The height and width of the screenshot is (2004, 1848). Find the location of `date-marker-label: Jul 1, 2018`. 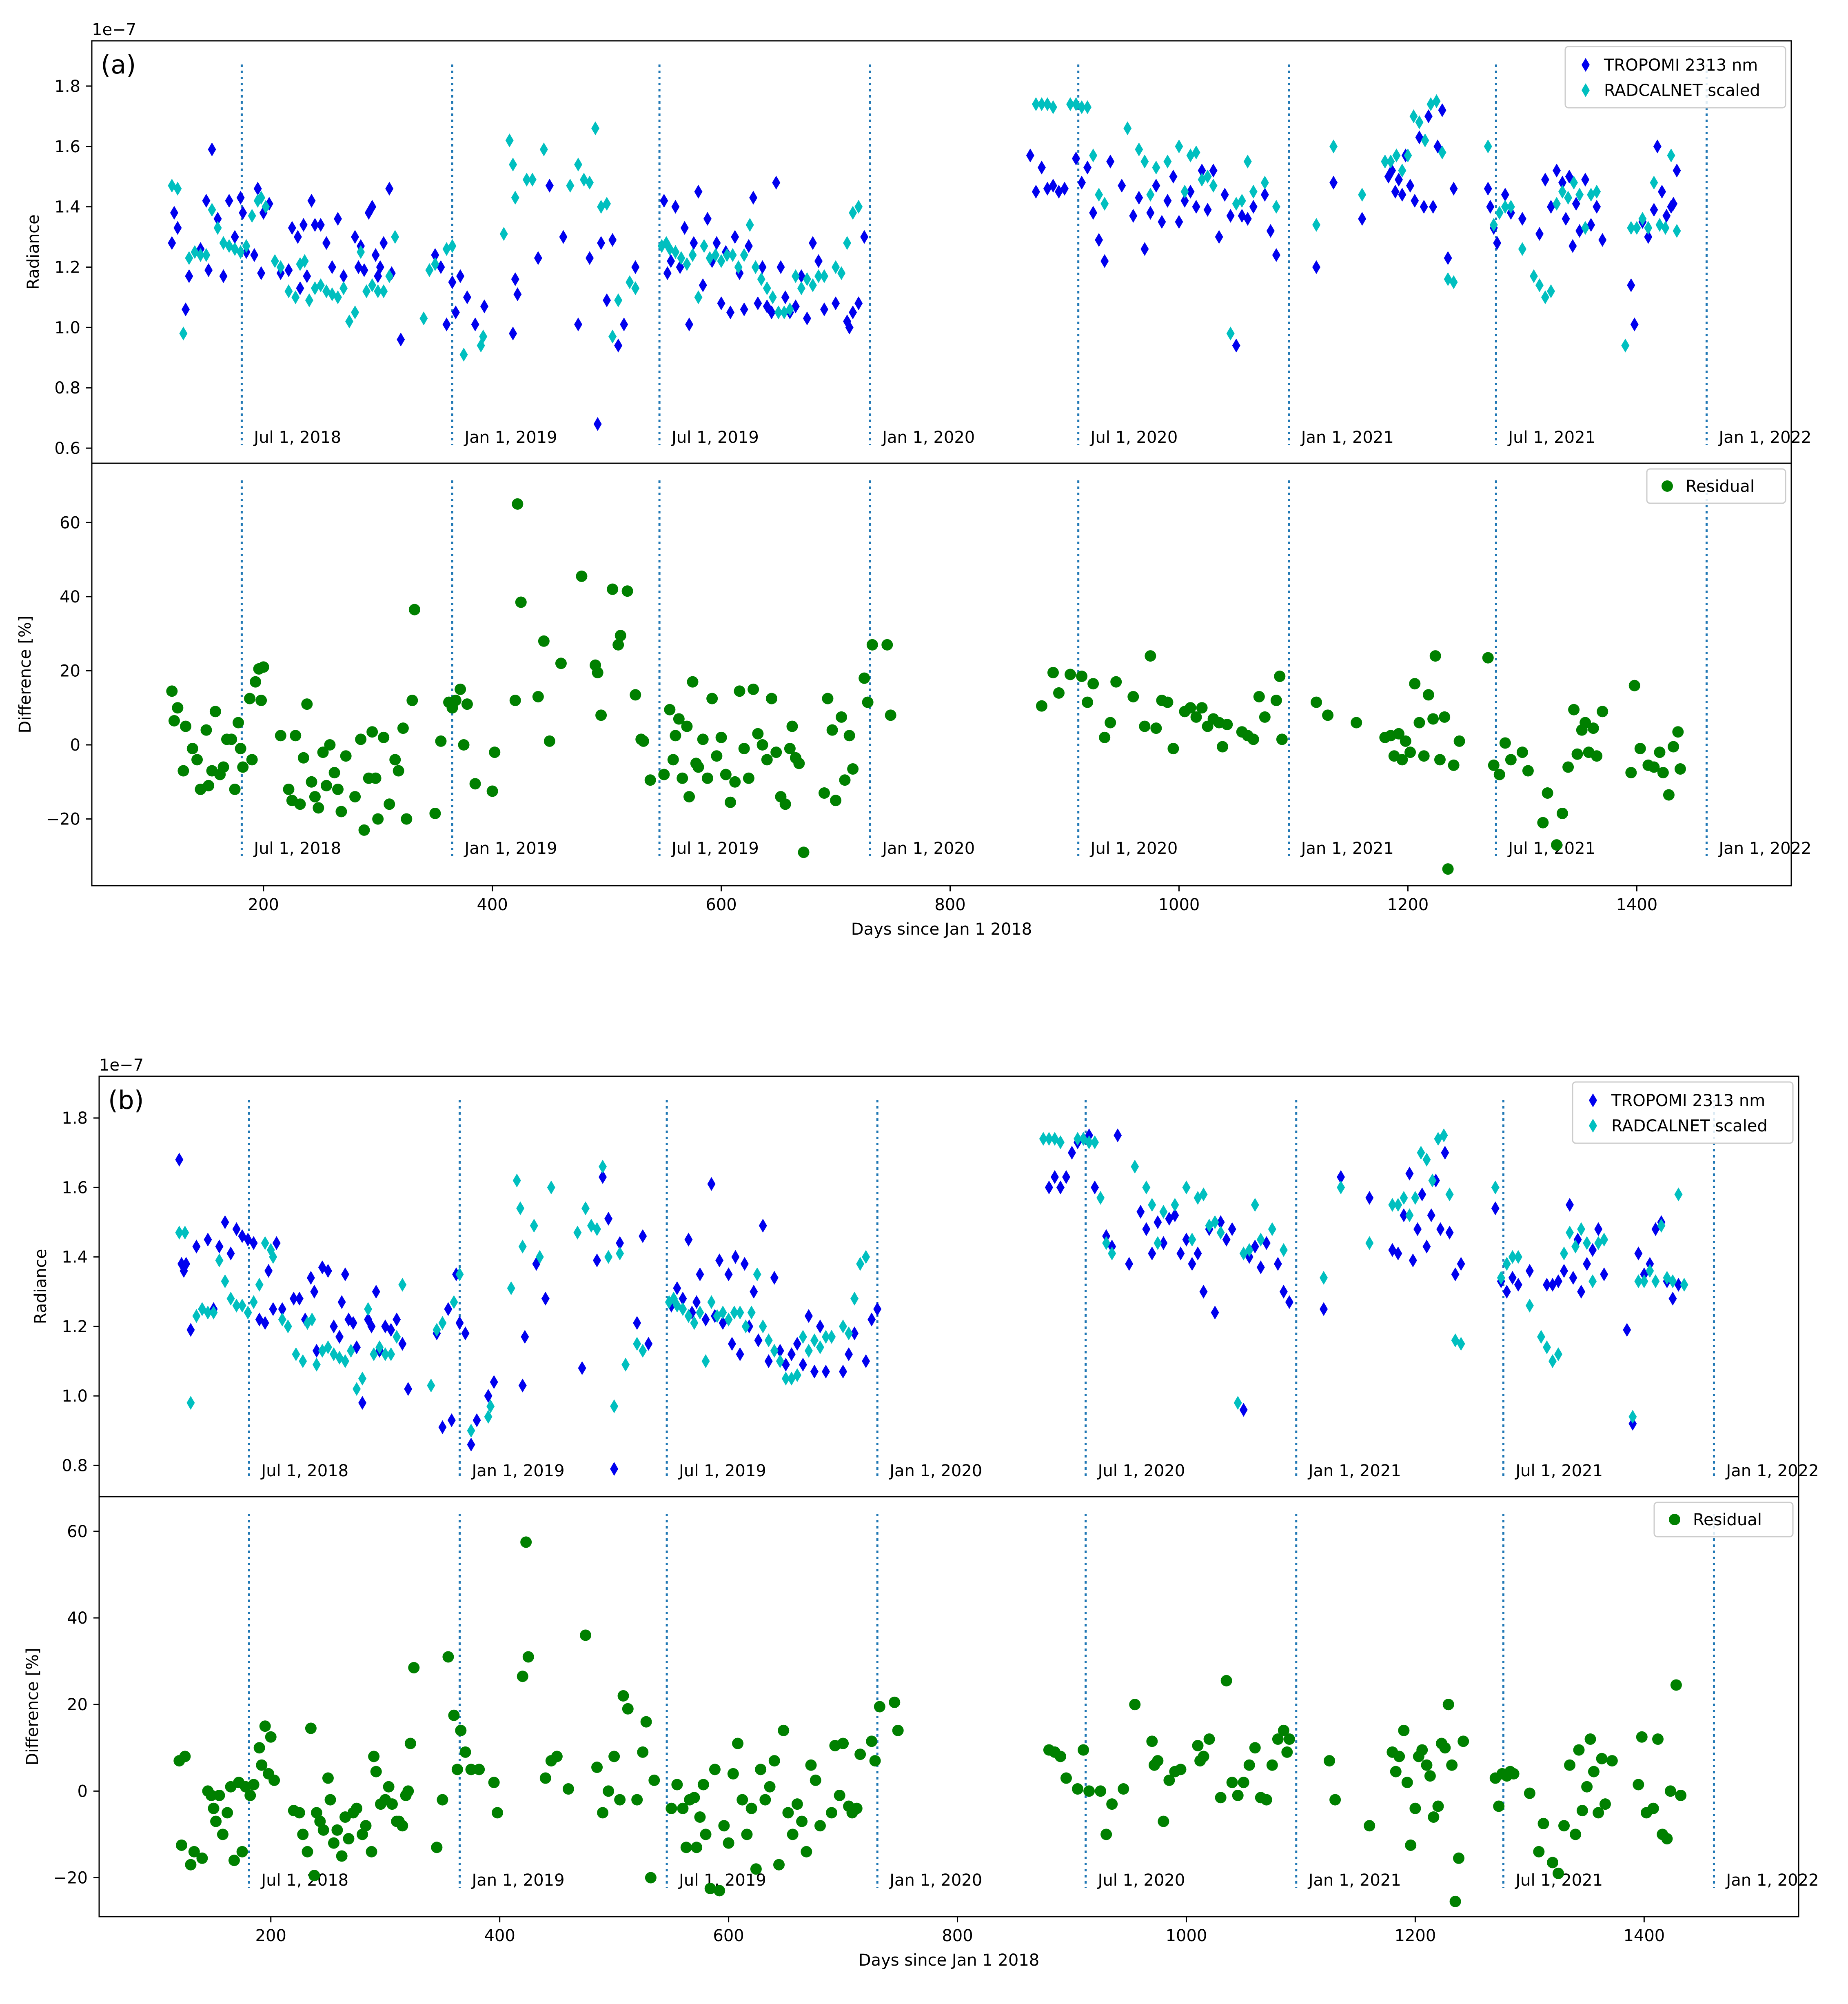

date-marker-label: Jul 1, 2018 is located at coordinates (304, 1471).